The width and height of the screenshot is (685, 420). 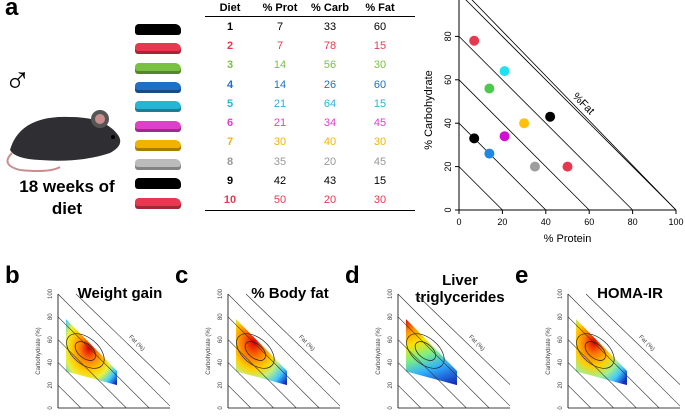 What do you see at coordinates (230, 181) in the screenshot?
I see `cell-diet: 9` at bounding box center [230, 181].